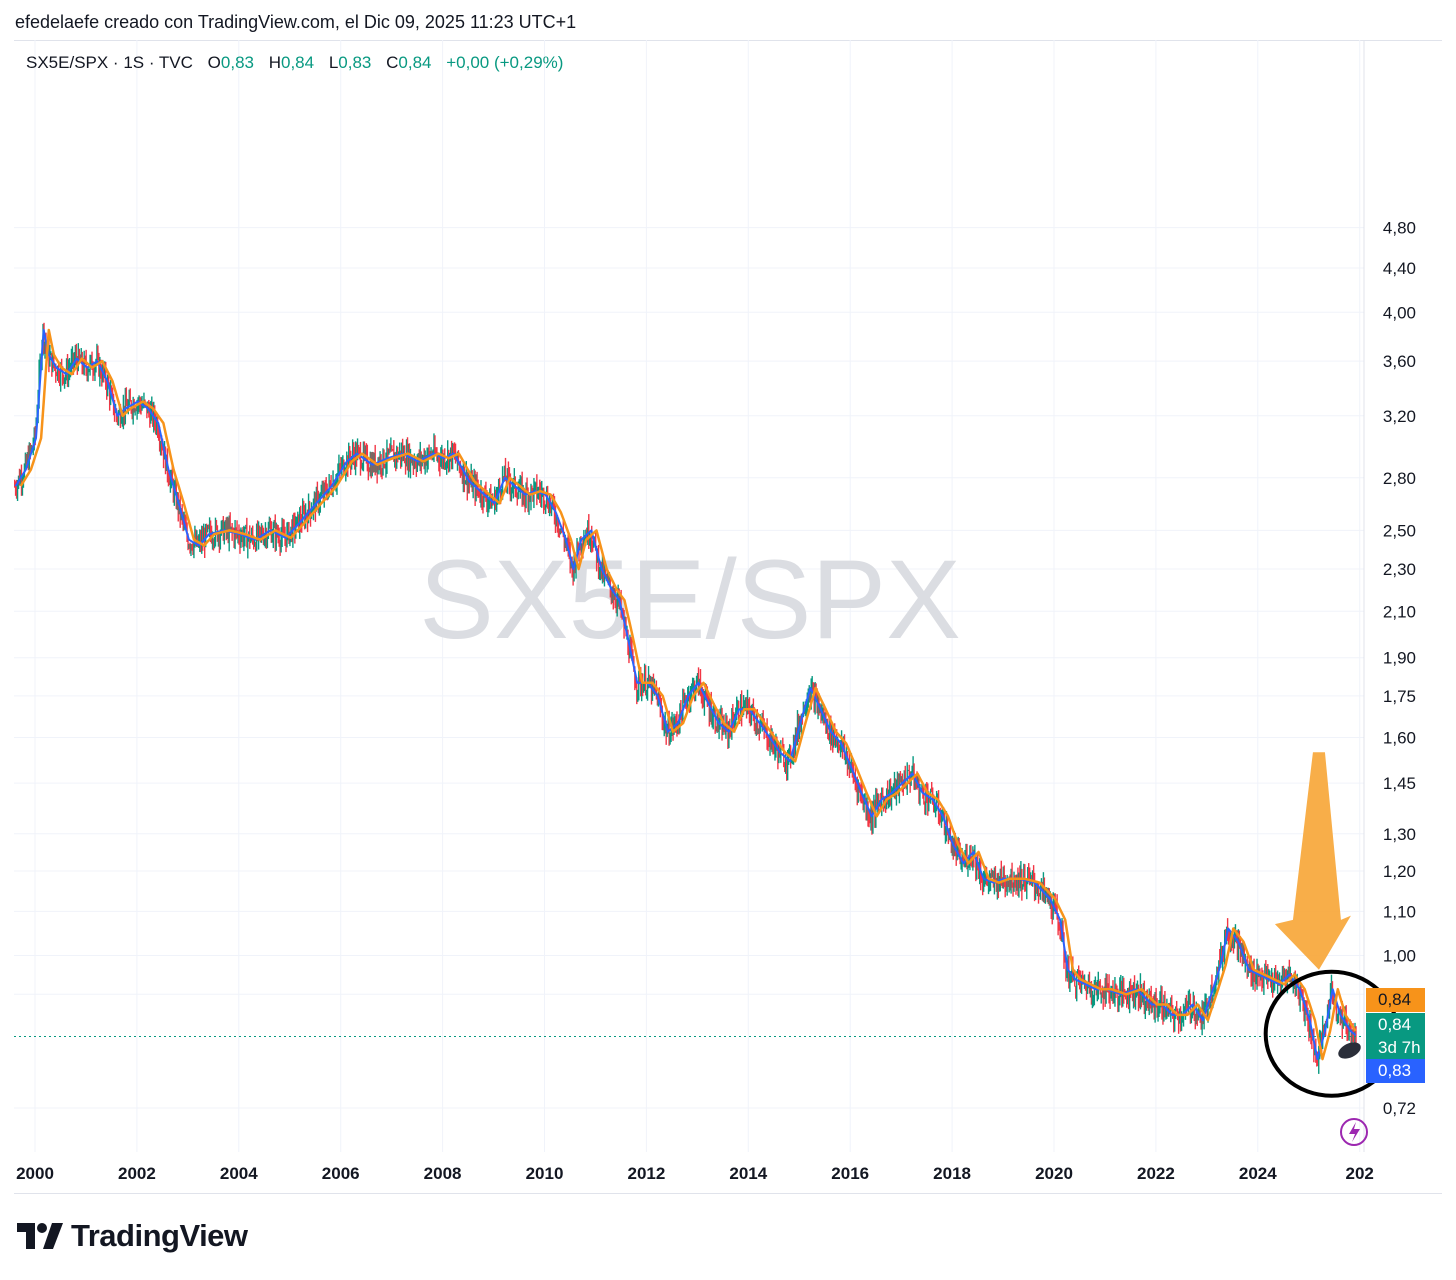 Image resolution: width=1456 pixels, height=1280 pixels. I want to click on high-value: 0,84, so click(298, 62).